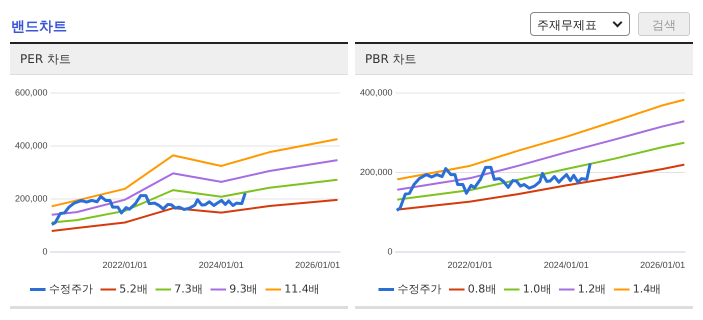 The width and height of the screenshot is (703, 320). Describe the element at coordinates (39, 27) in the screenshot. I see `text: 밴드차트` at that location.